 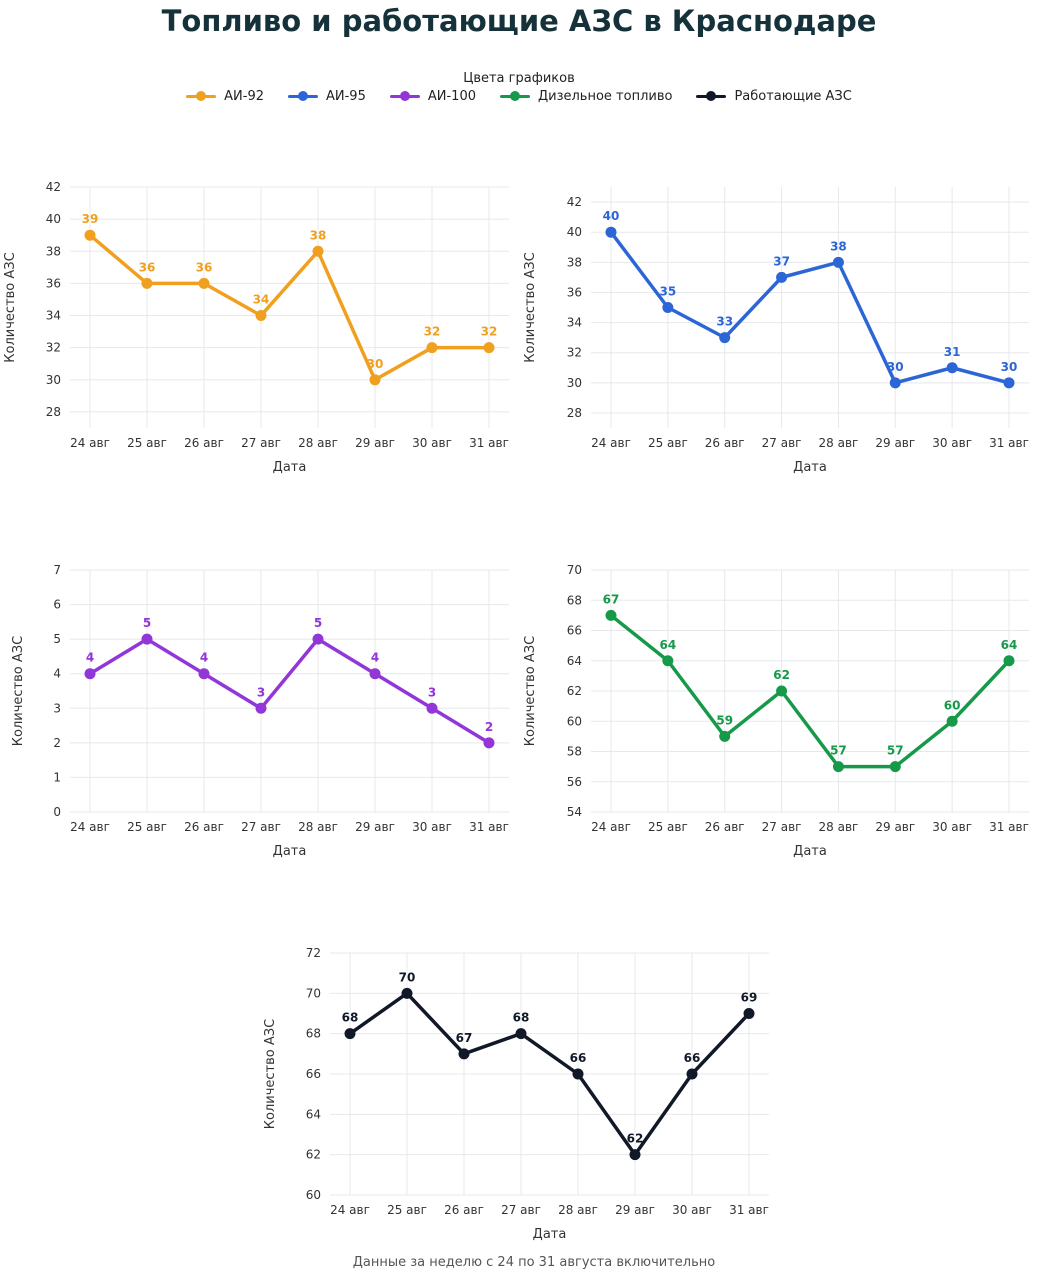 I want to click on legend-label: АИ-95, so click(x=346, y=96).